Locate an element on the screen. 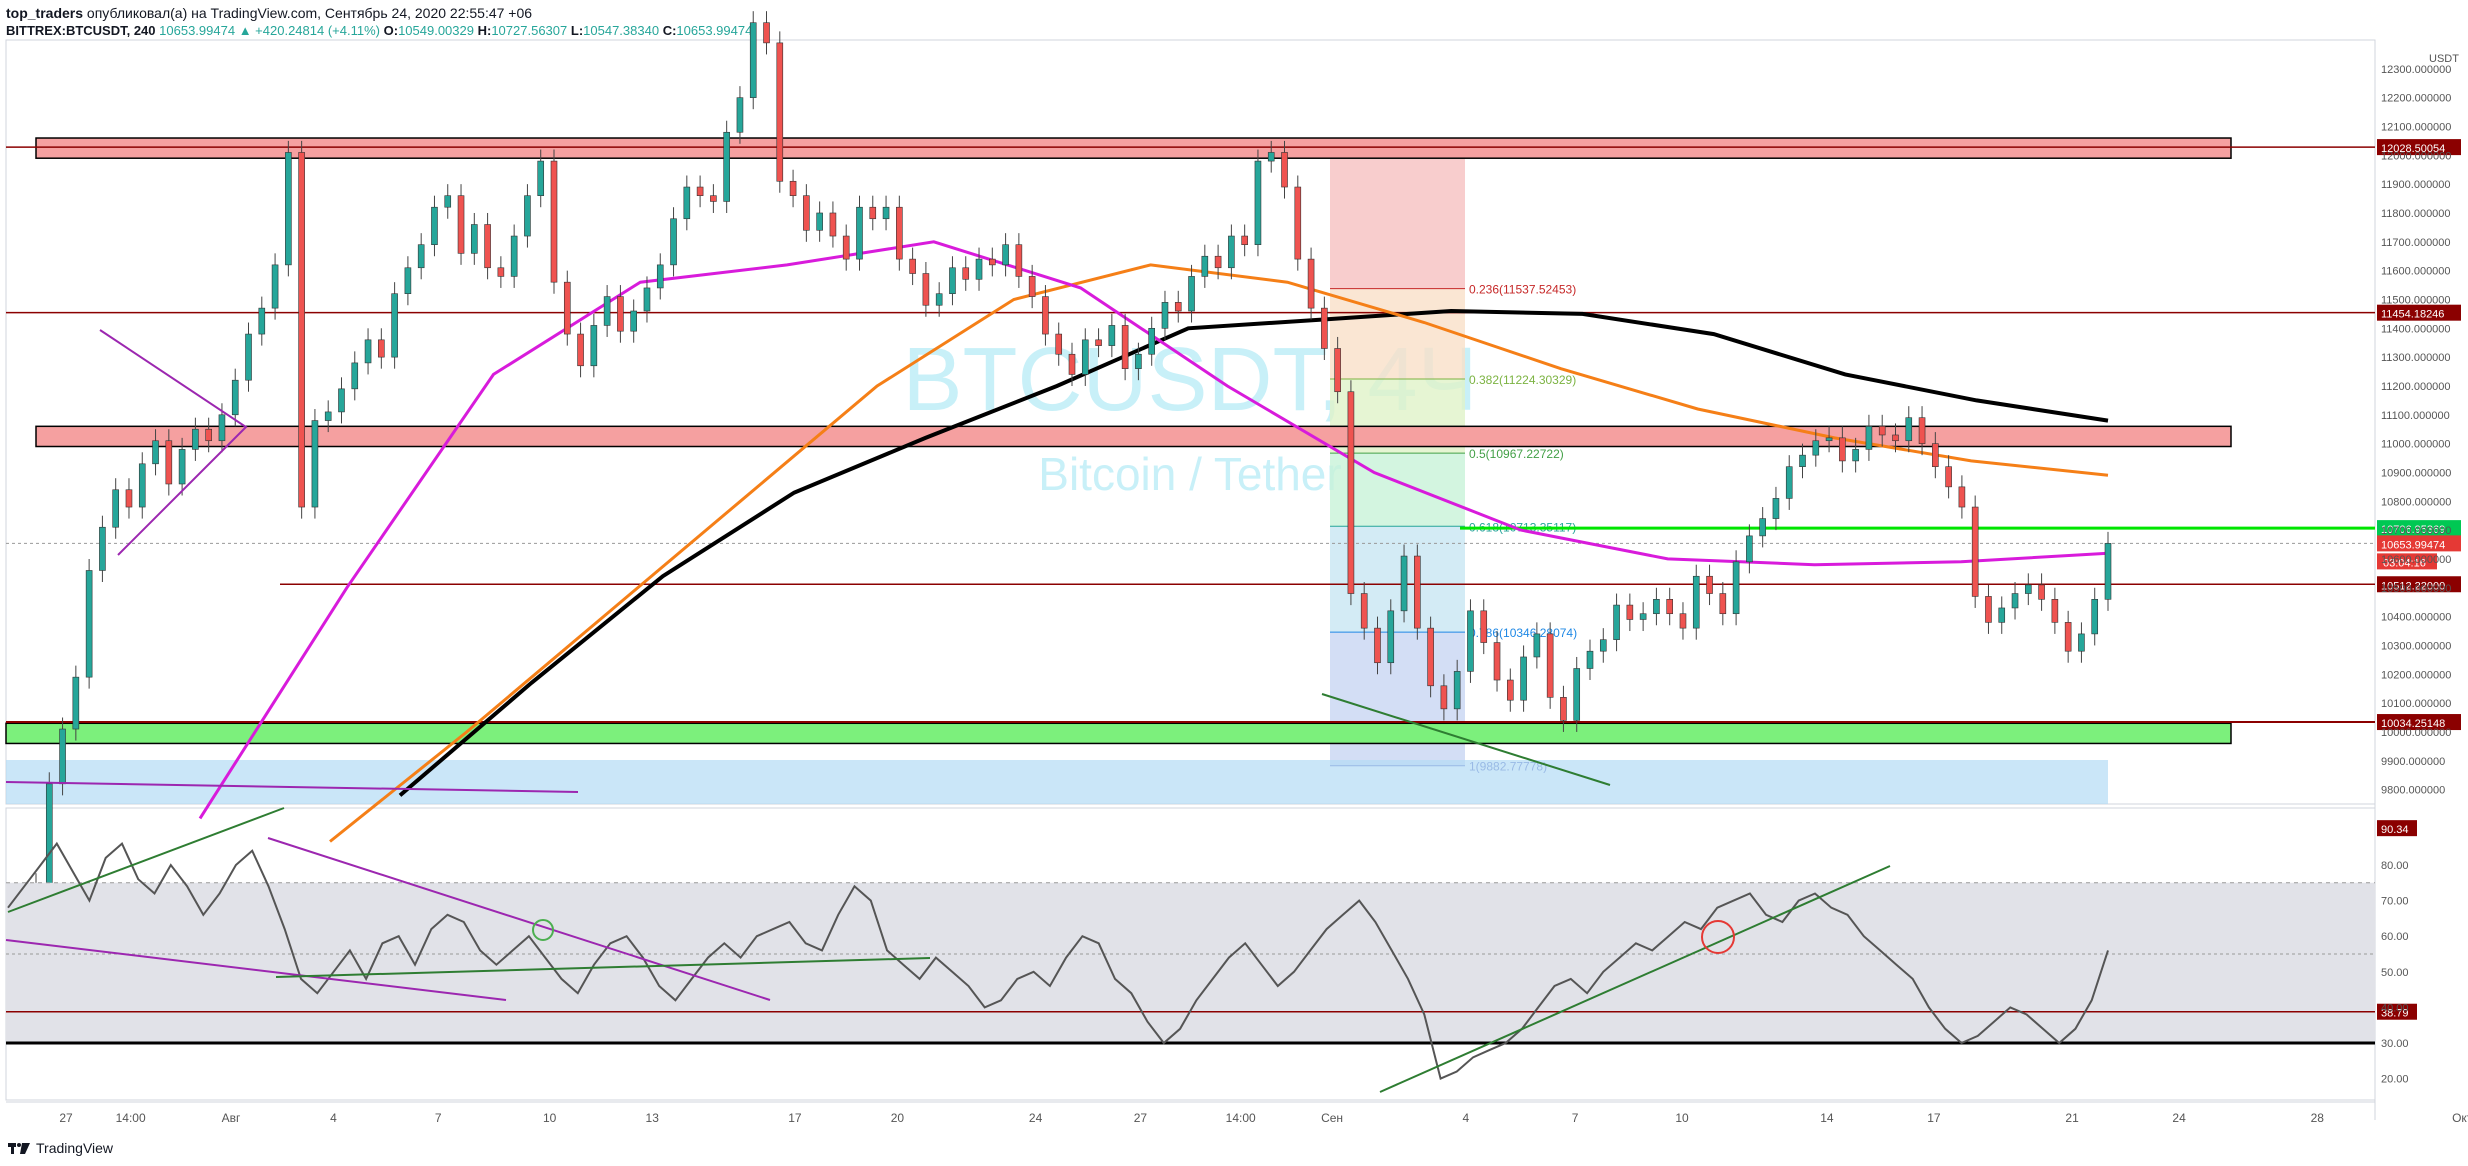  close-value: 10653.99474 is located at coordinates (714, 30).